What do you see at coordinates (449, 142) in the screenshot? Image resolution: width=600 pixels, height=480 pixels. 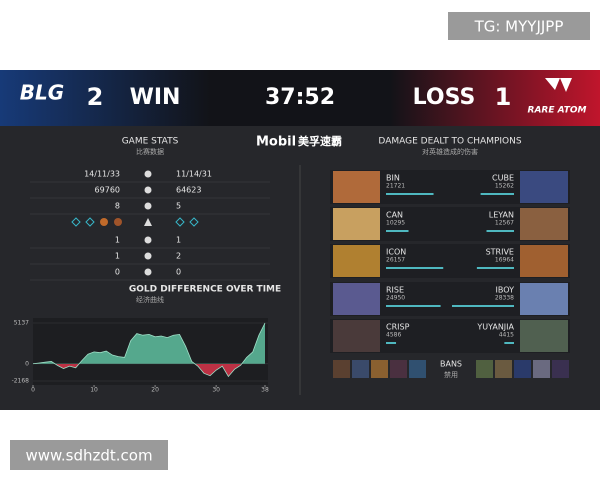 I see `section-title: DAMAGE DEALT TO CHAMPIONS` at bounding box center [449, 142].